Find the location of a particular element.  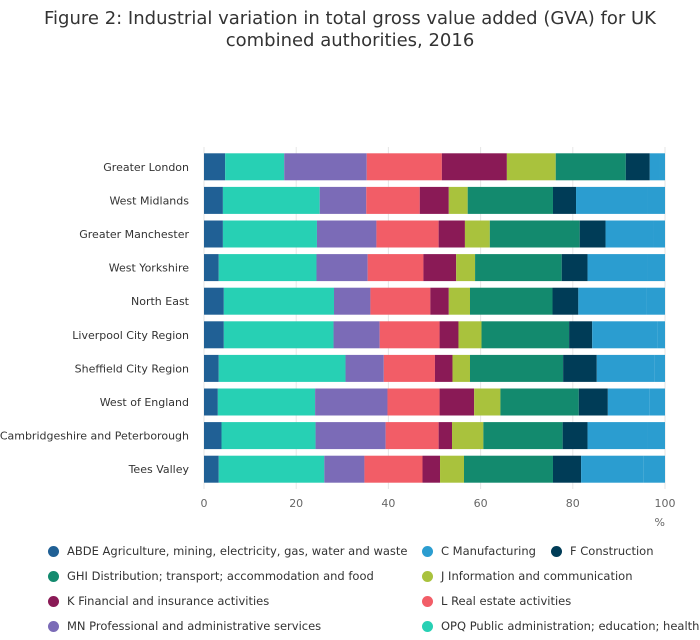

legend-item: L Real estate activities is located at coordinates (496, 601).